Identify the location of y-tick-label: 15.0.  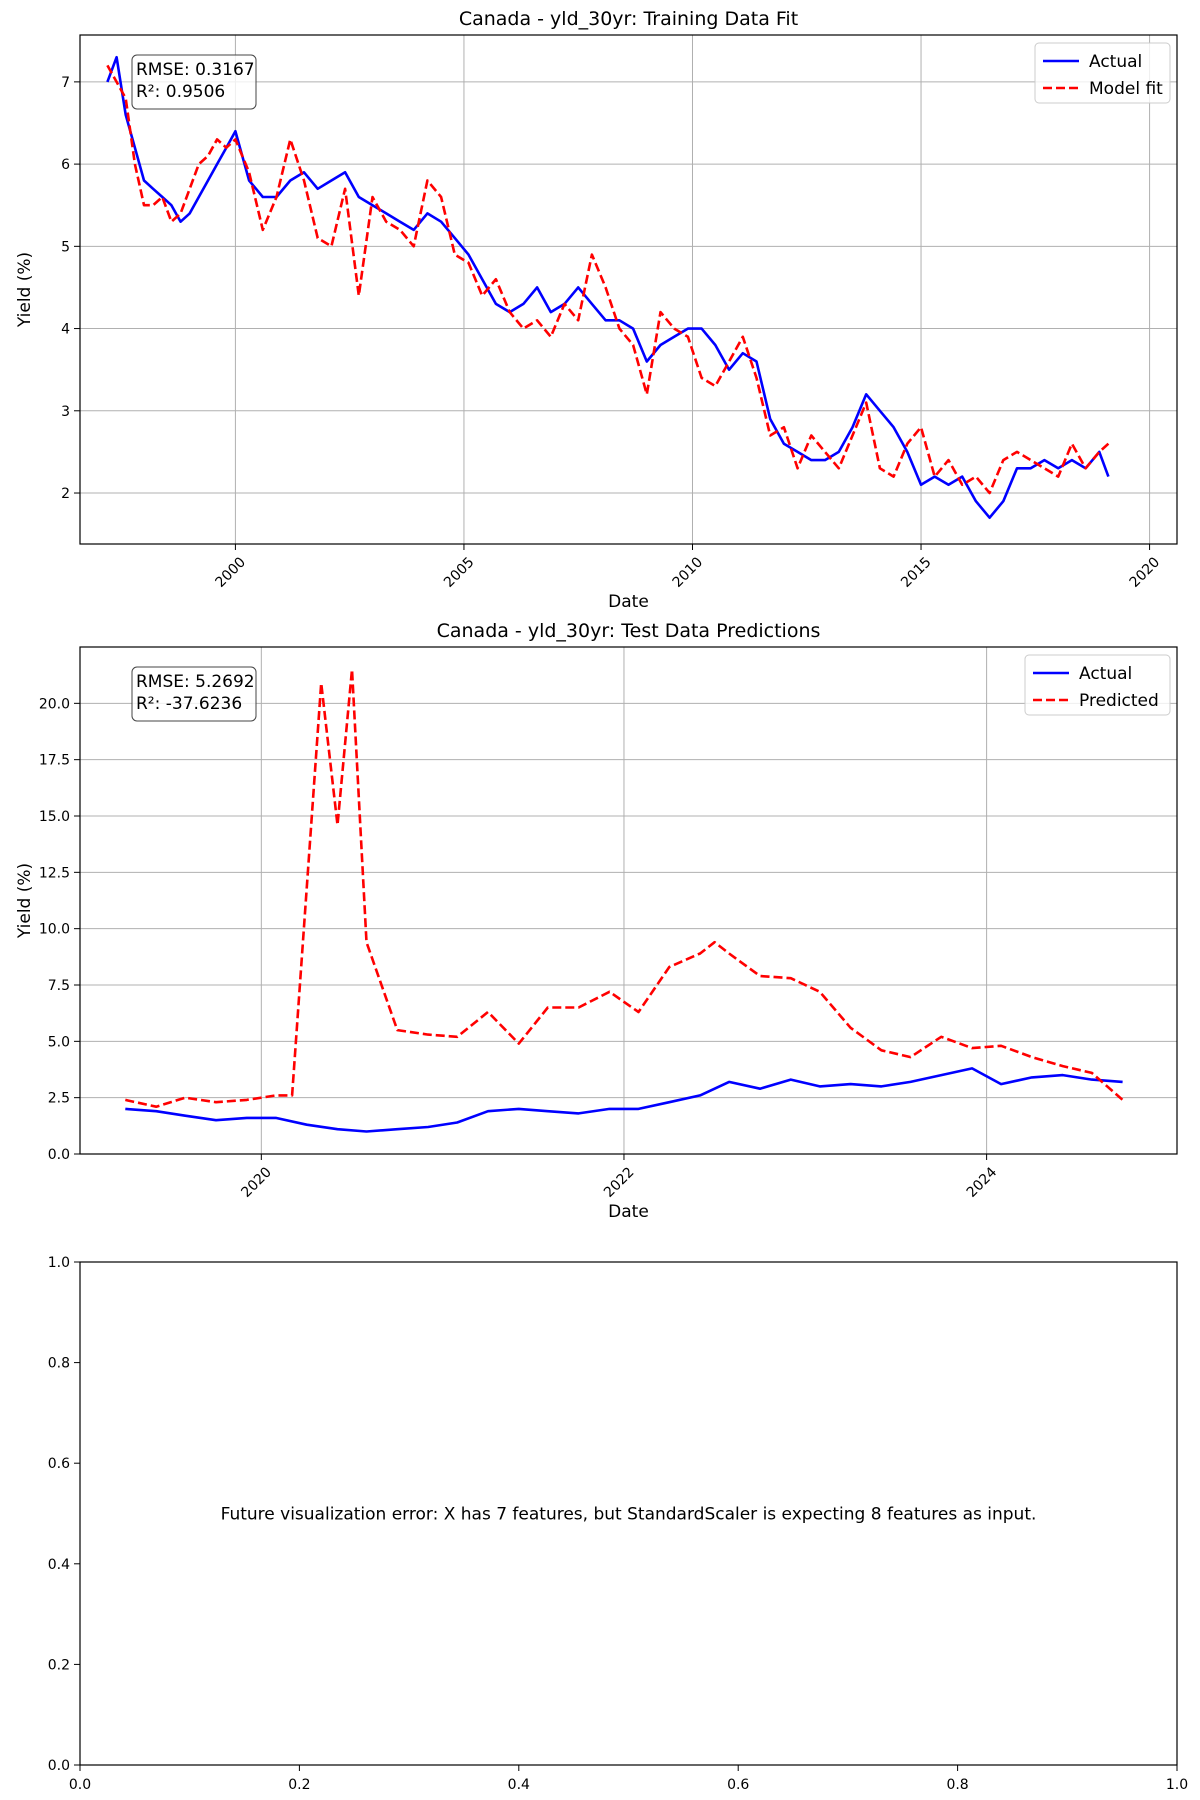
(54, 817).